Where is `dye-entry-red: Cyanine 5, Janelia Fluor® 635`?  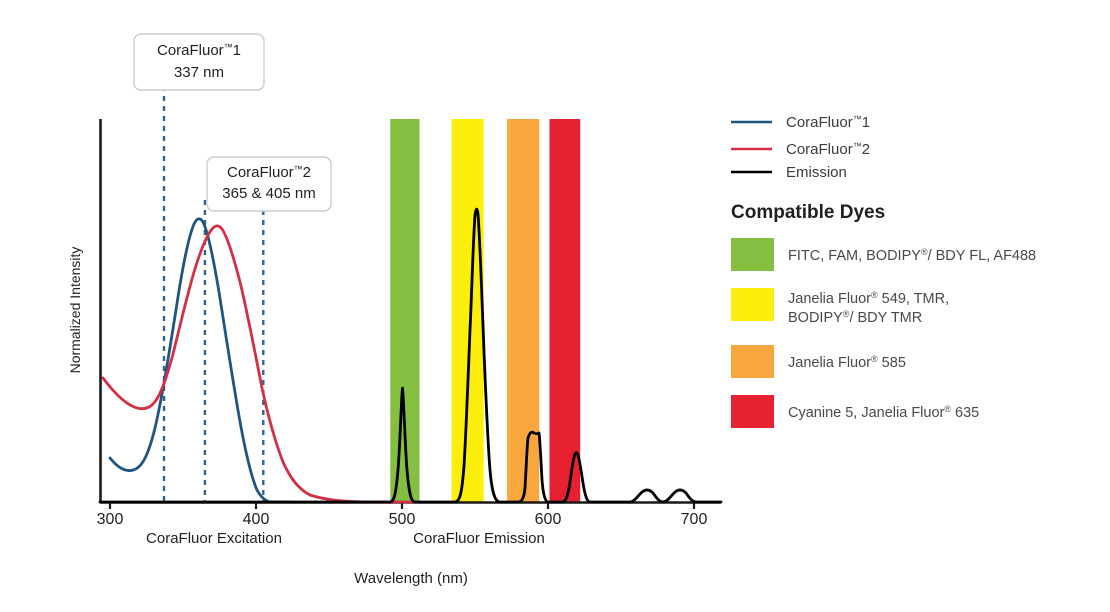 dye-entry-red: Cyanine 5, Janelia Fluor® 635 is located at coordinates (855, 411).